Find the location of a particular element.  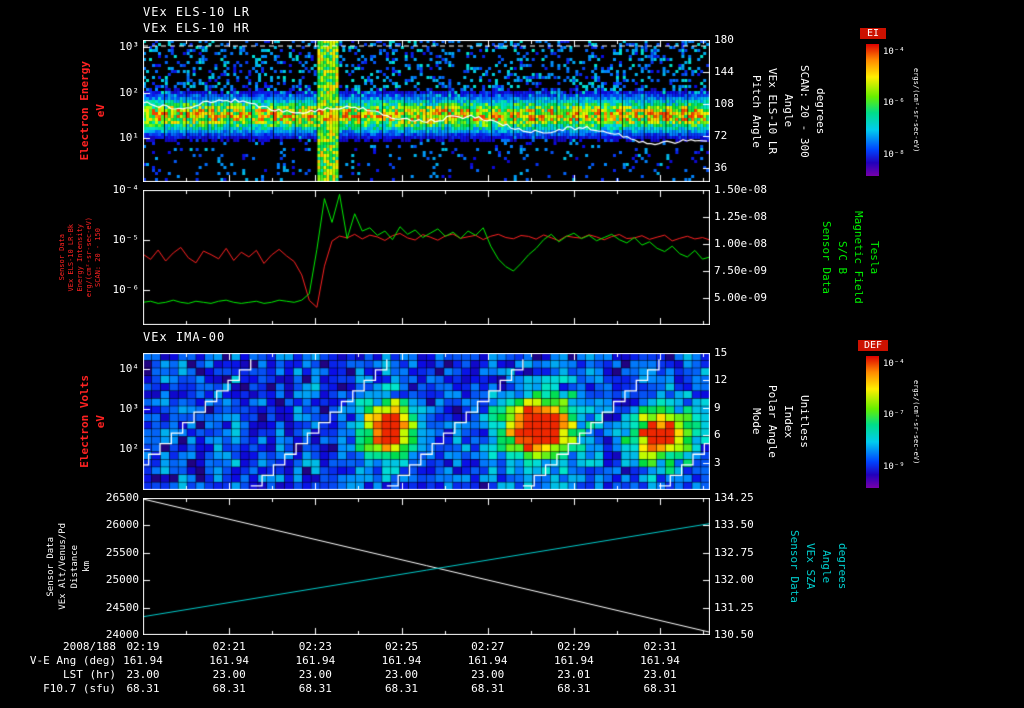

ytick-label-p2: 10⁻⁵ is located at coordinates (126, 239).